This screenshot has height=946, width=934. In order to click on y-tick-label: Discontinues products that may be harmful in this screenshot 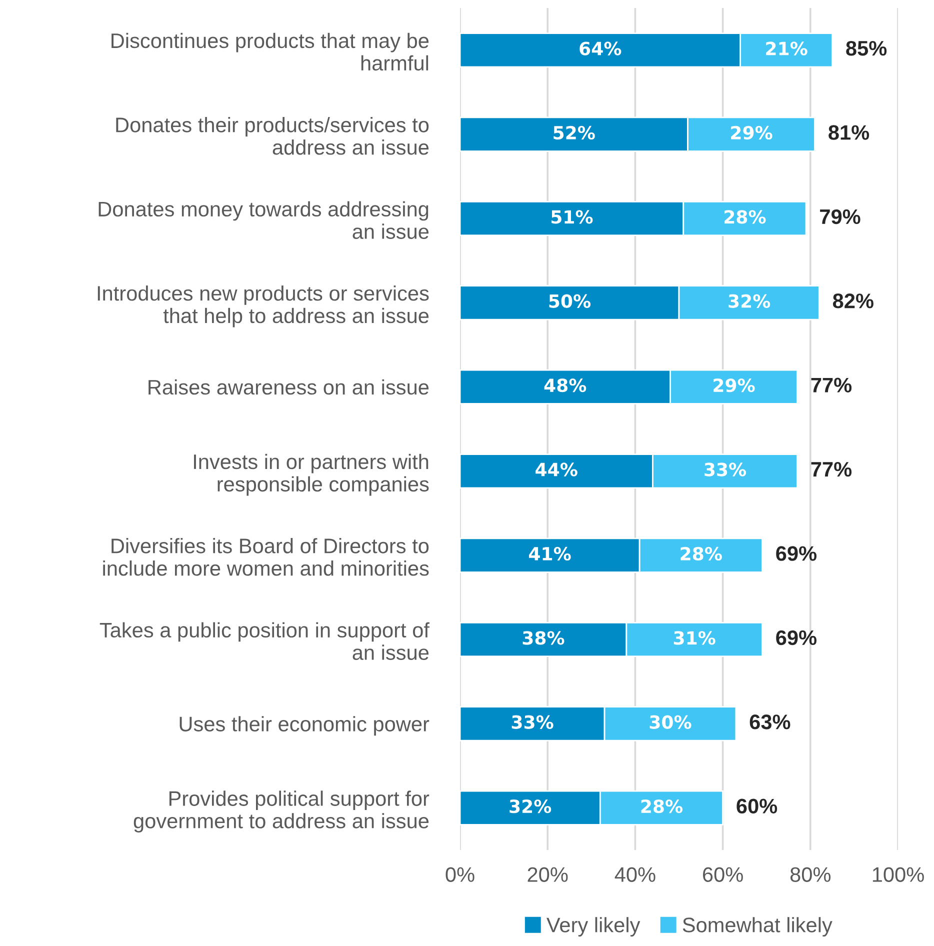, I will do `click(270, 51)`.